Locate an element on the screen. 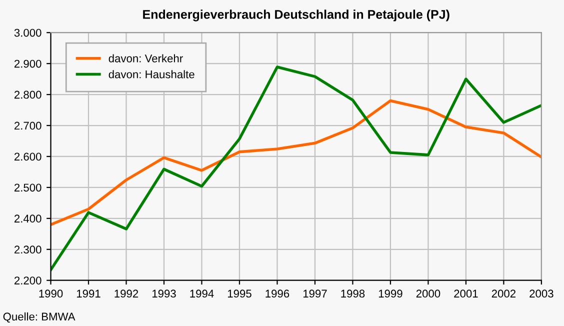  x-tick-label: 1997 is located at coordinates (315, 294).